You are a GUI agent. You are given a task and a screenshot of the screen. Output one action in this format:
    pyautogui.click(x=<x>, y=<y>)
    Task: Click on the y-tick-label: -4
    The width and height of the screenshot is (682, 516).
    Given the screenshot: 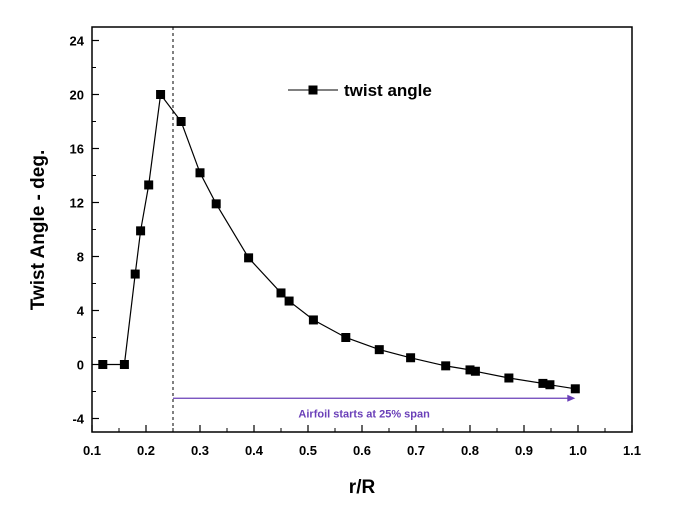 What is the action you would take?
    pyautogui.click(x=78, y=419)
    